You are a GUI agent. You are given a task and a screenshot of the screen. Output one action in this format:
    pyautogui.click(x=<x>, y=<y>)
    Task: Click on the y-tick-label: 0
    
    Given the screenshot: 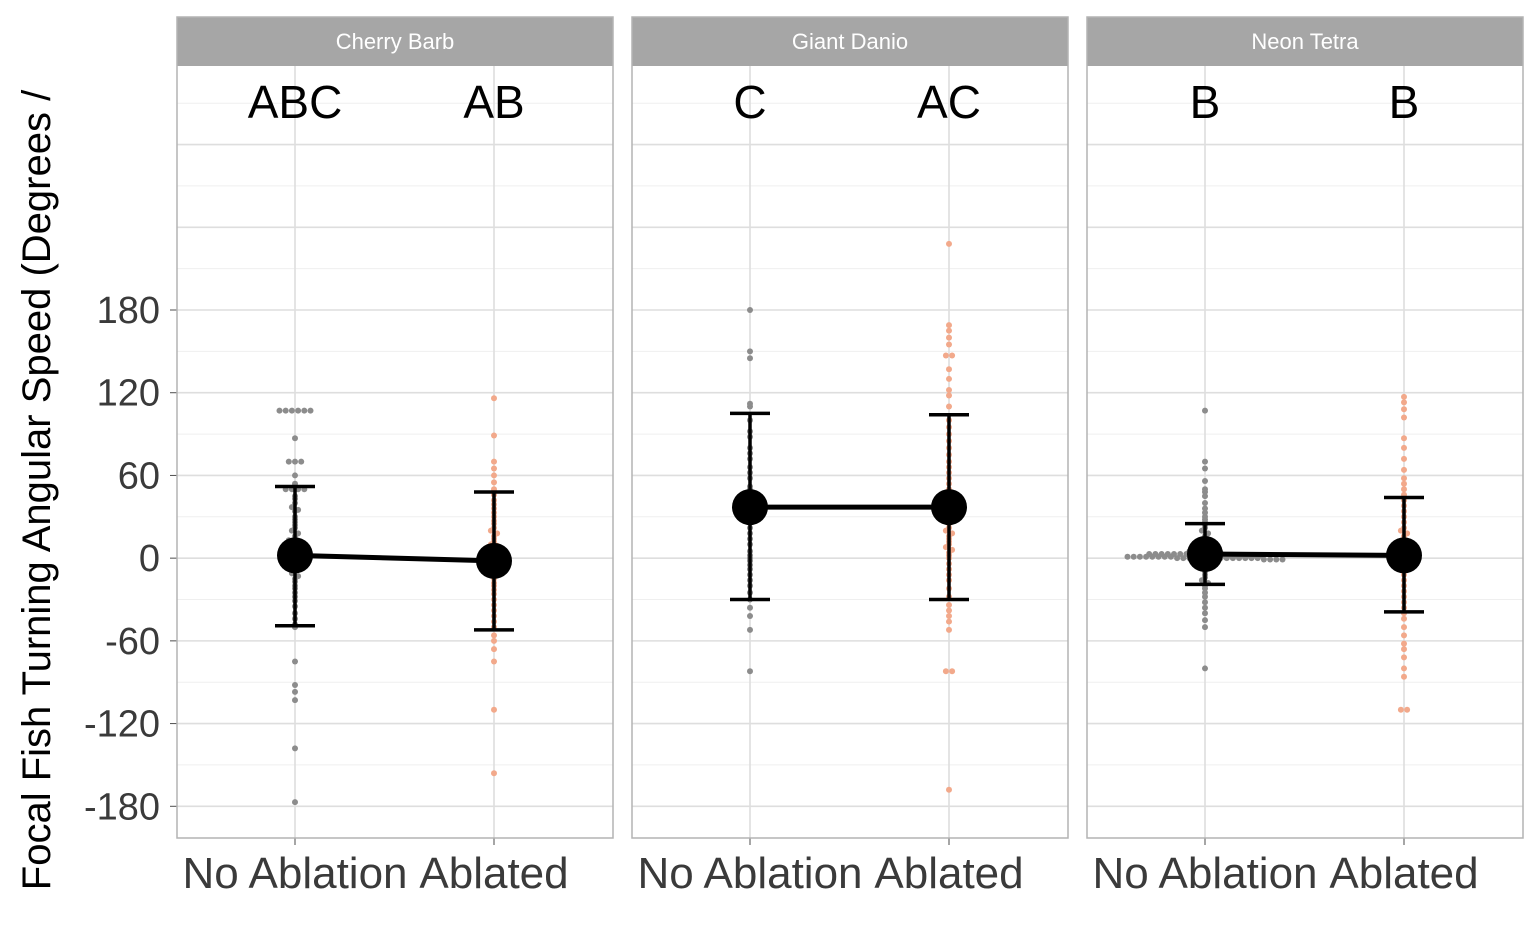 What is the action you would take?
    pyautogui.click(x=149, y=559)
    